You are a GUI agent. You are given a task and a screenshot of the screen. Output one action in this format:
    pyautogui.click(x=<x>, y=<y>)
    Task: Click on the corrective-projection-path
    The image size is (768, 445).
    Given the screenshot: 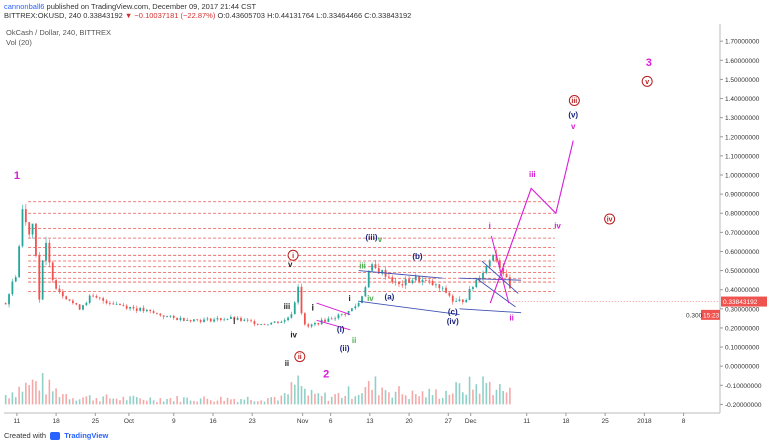 What is the action you would take?
    pyautogui.click(x=500, y=270)
    